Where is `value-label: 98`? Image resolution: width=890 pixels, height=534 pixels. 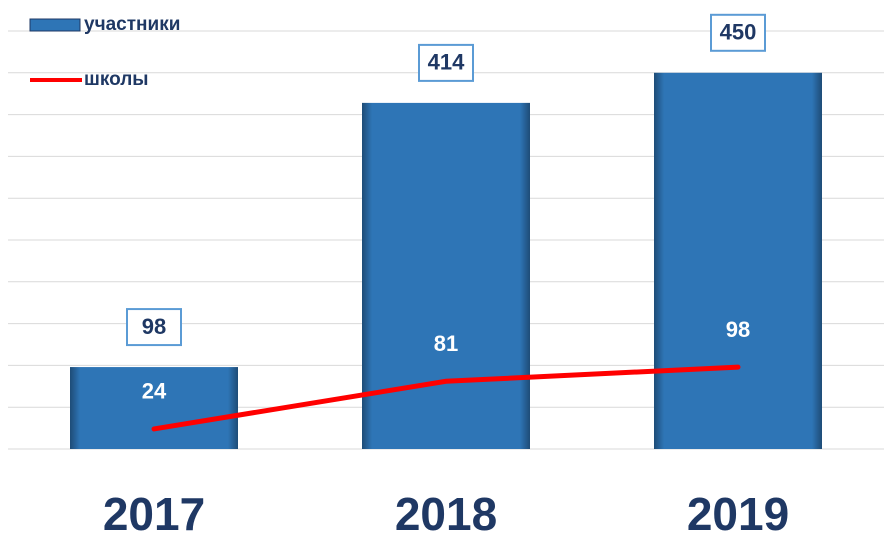 value-label: 98 is located at coordinates (154, 326).